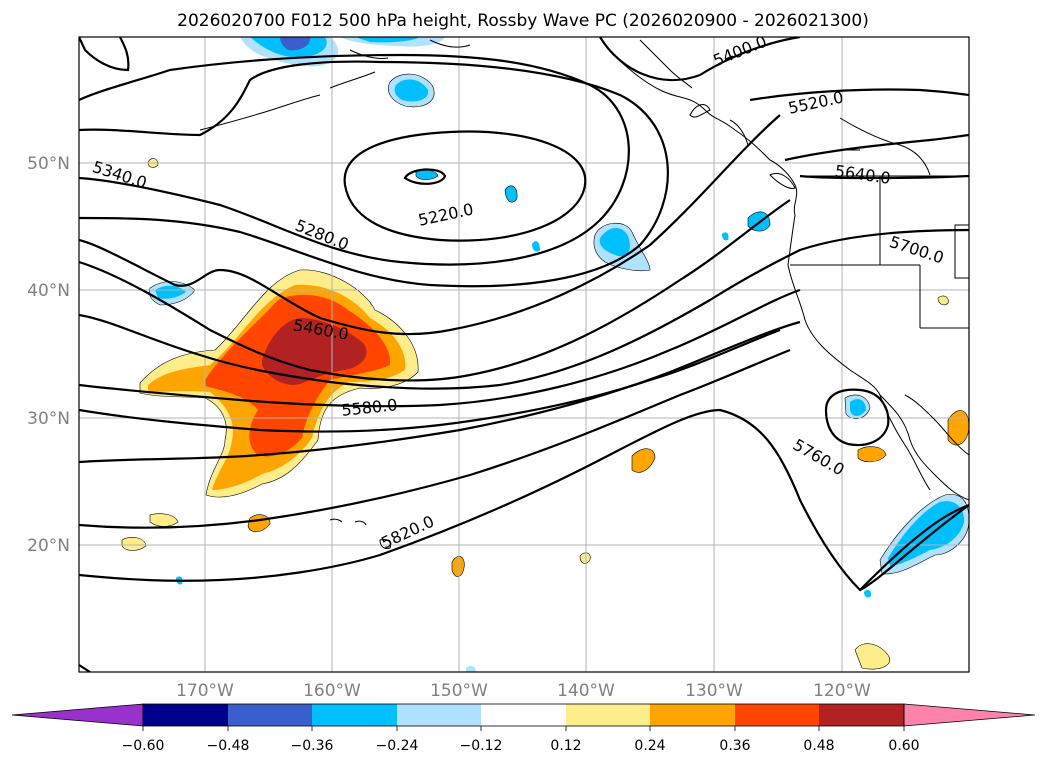 Image resolution: width=1047 pixels, height=765 pixels. Describe the element at coordinates (228, 746) in the screenshot. I see `colorbar-tick-label: −0.48` at that location.